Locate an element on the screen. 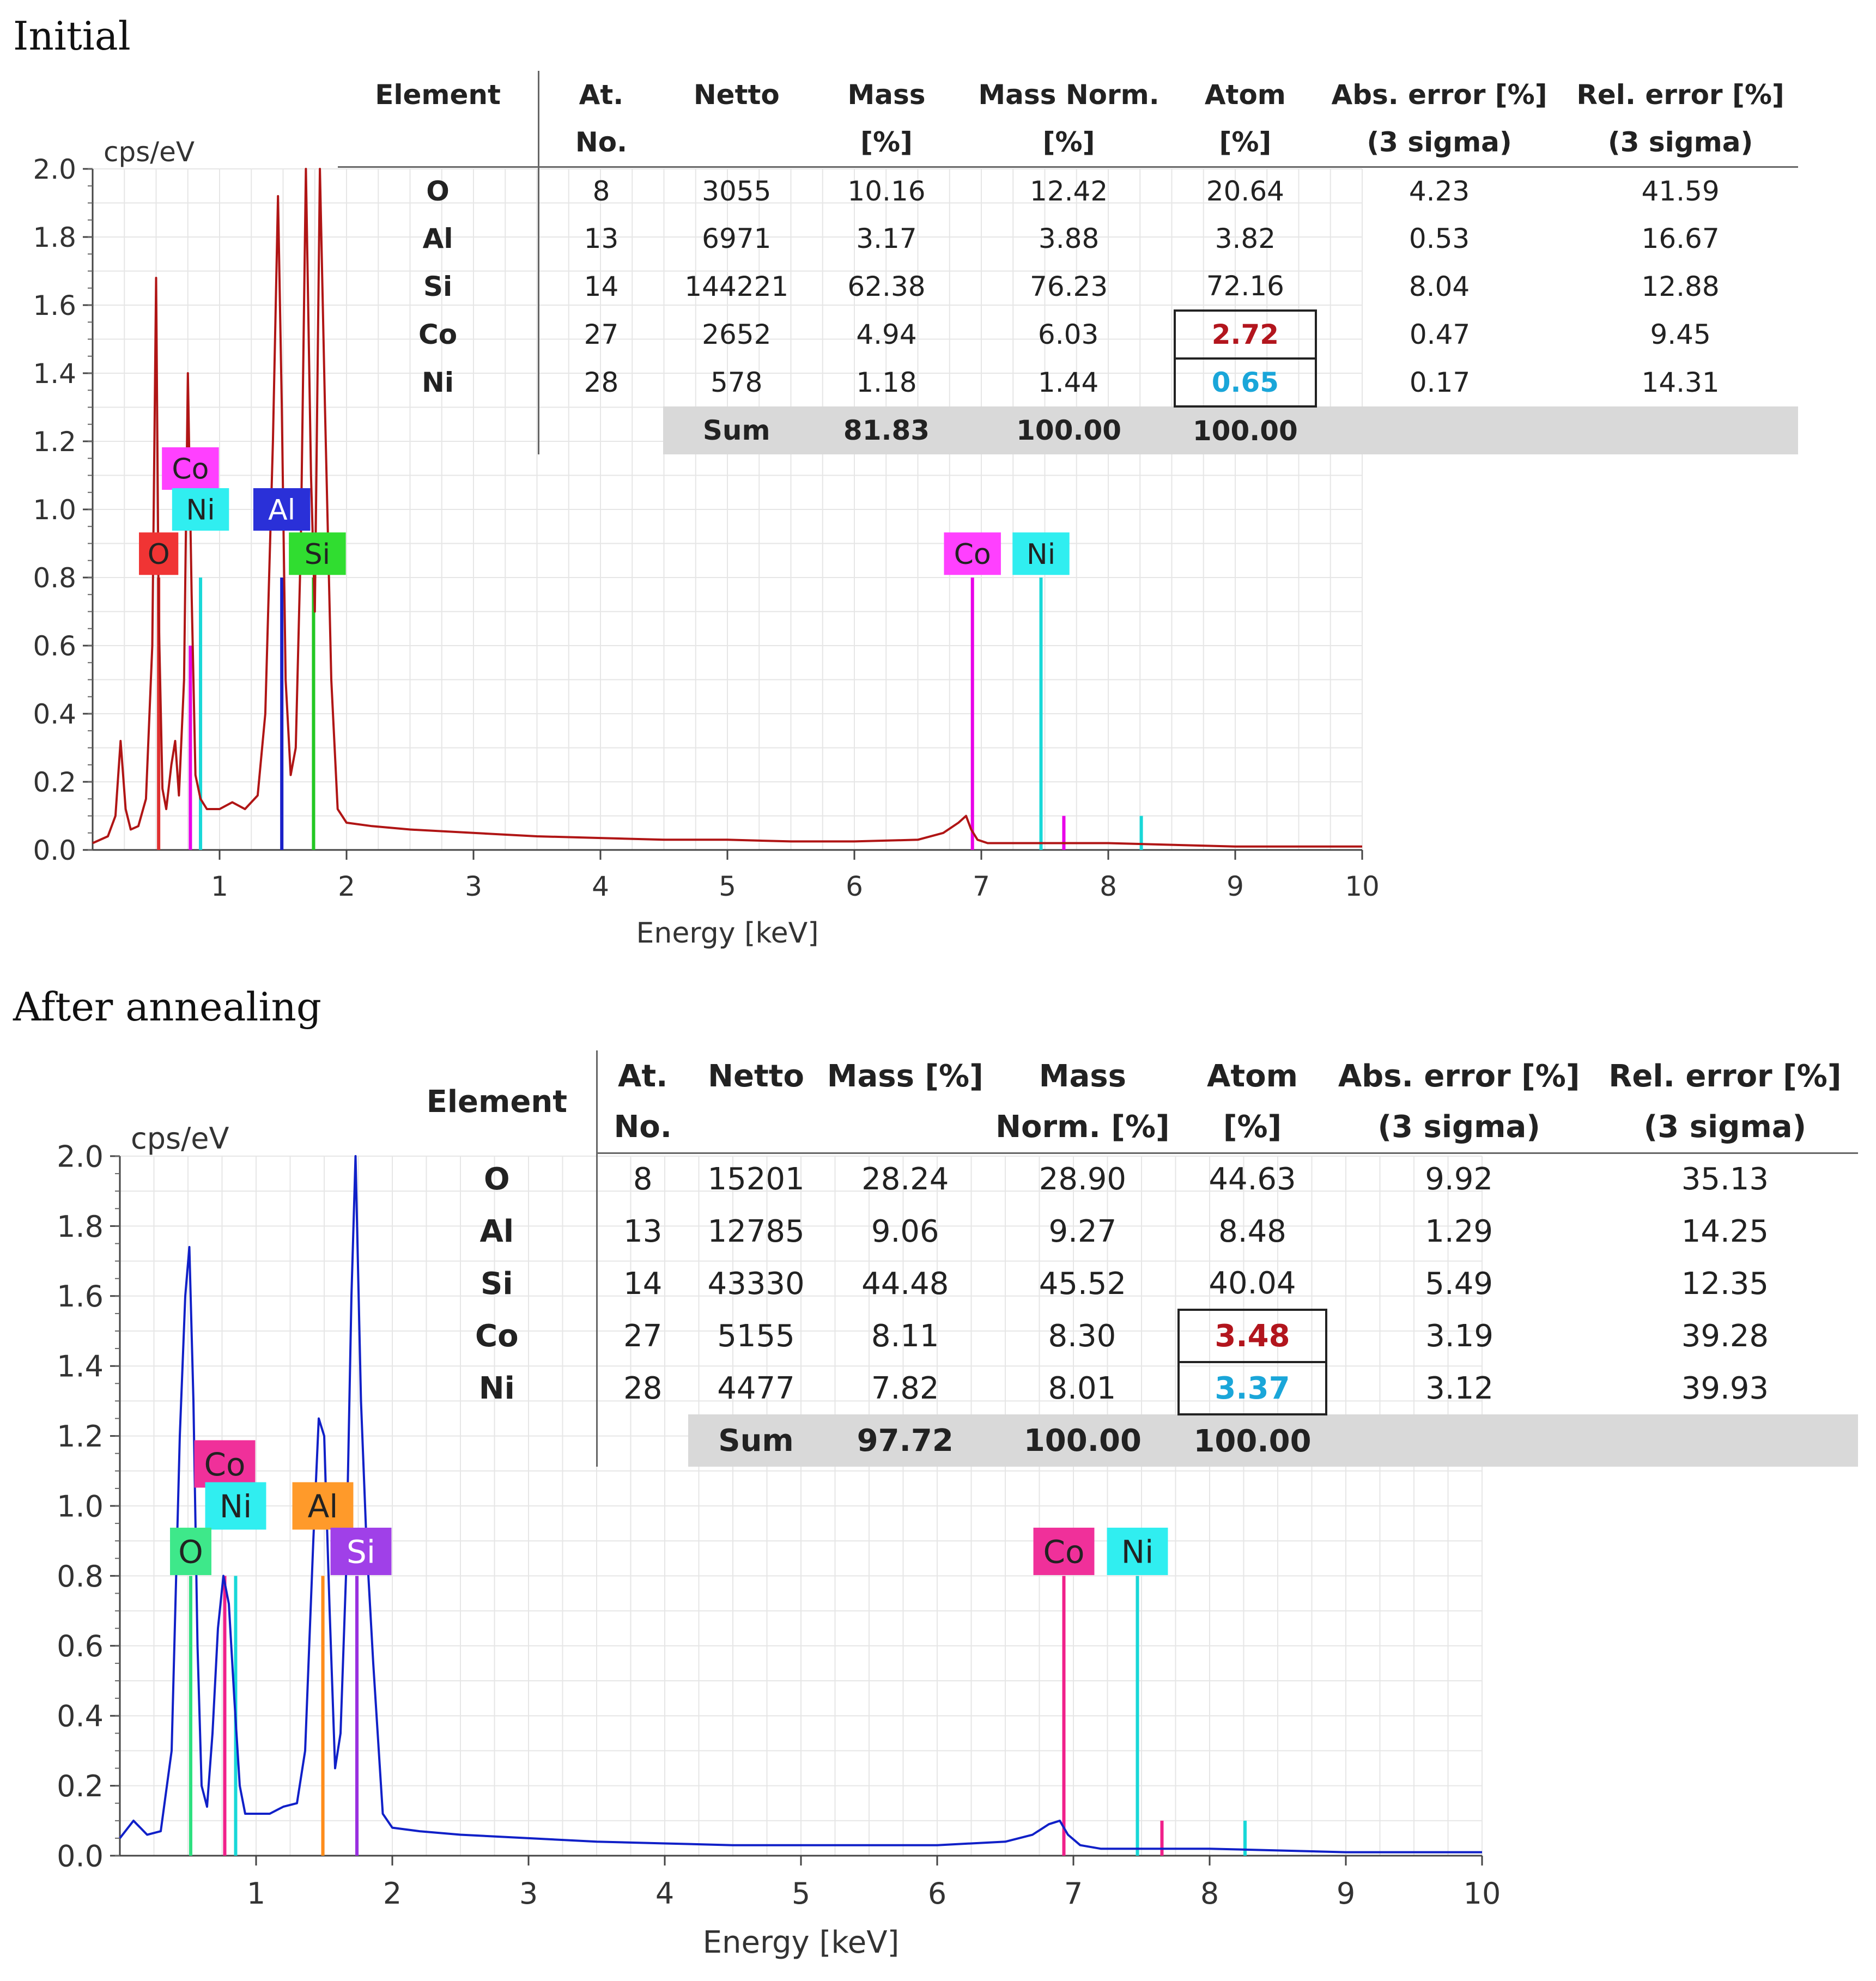 The image size is (1876, 1981). cell-massnorm: 9.27 is located at coordinates (1082, 1231).